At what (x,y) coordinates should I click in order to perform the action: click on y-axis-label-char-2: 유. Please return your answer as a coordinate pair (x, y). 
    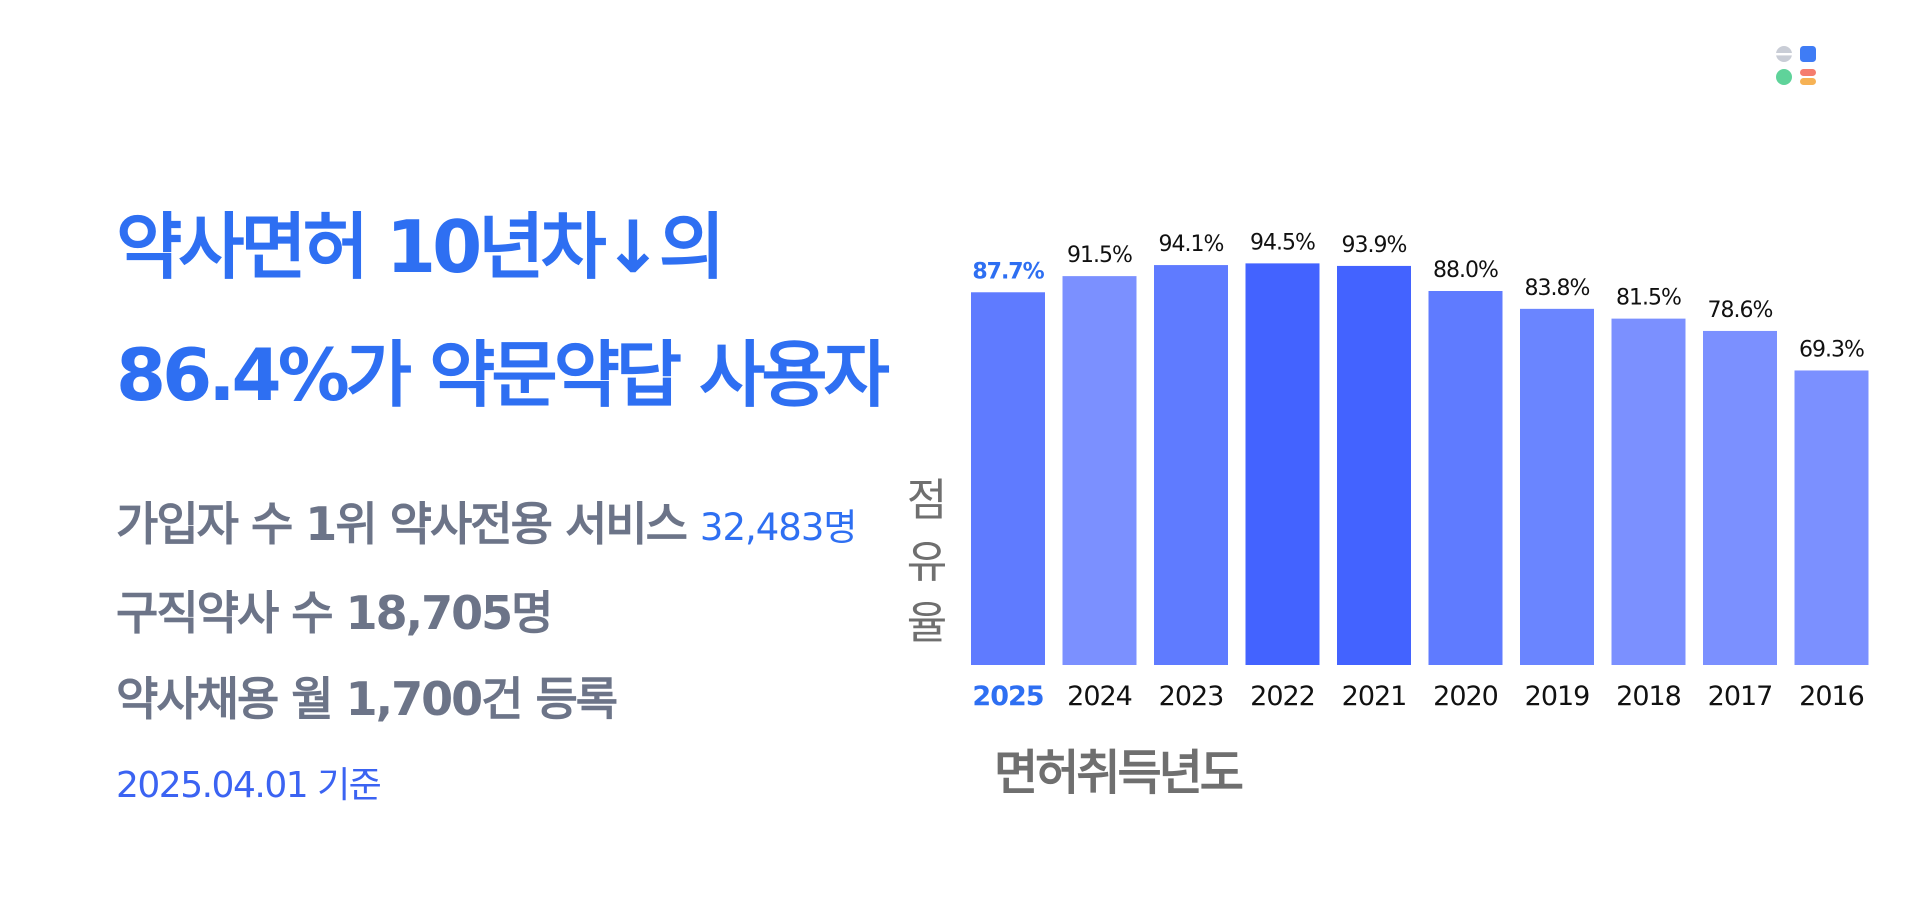
    Looking at the image, I should click on (927, 562).